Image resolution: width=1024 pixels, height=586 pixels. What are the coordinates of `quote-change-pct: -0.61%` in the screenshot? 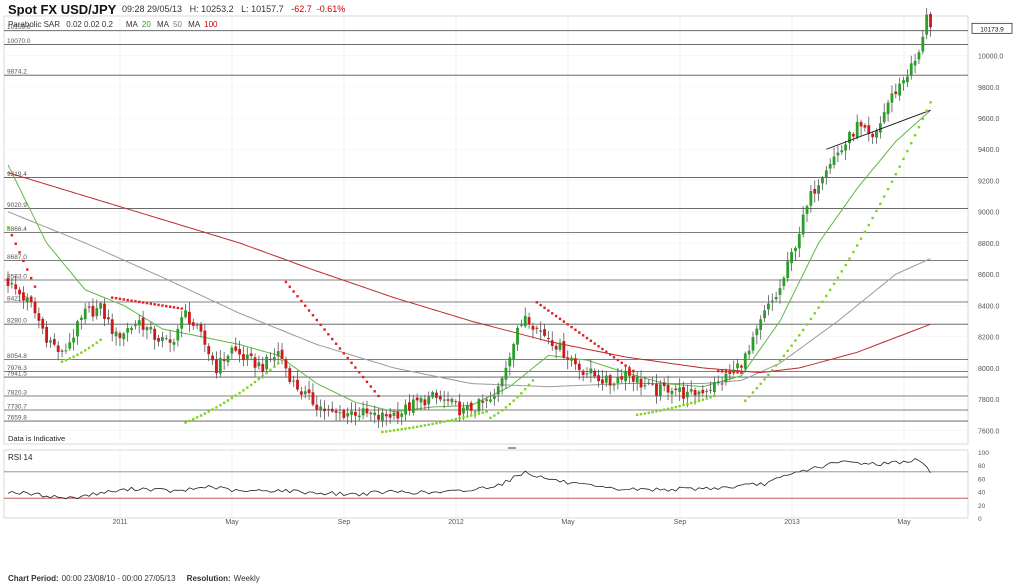 It's located at (331, 9).